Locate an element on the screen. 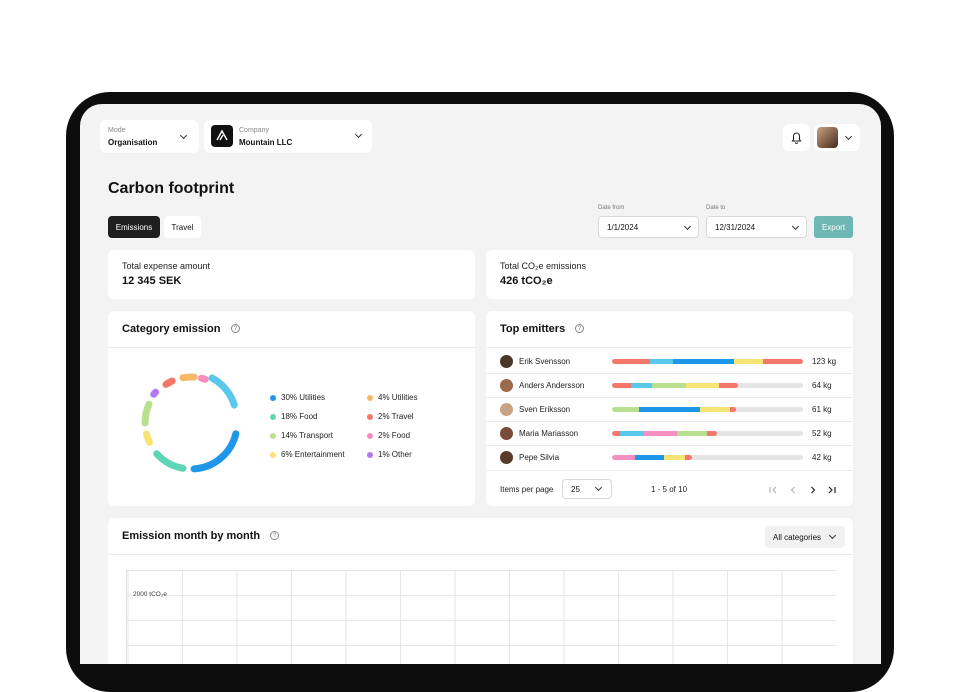 The image size is (960, 692). profile-menu is located at coordinates (837, 137).